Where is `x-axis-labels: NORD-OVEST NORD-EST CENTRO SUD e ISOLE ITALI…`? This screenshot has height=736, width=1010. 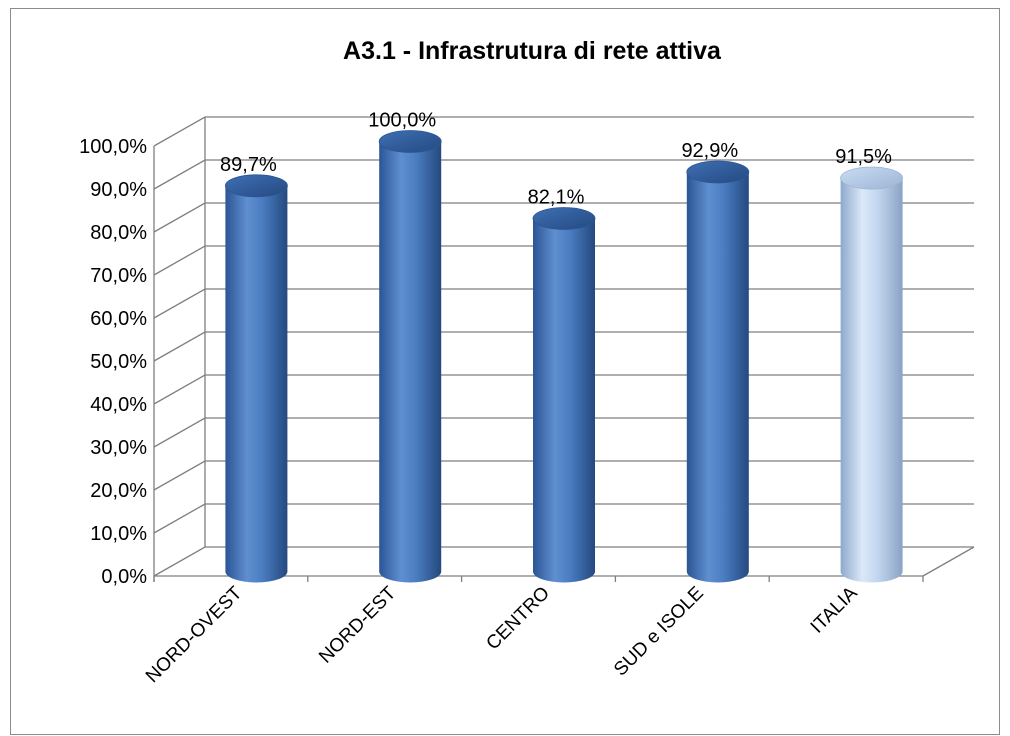 x-axis-labels: NORD-OVEST NORD-EST CENTRO SUD e ISOLE ITALI… is located at coordinates (502, 634).